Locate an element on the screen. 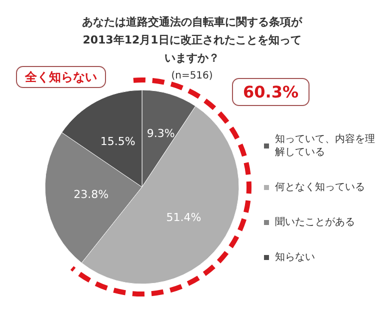 The width and height of the screenshot is (384, 320). data-label: 9.3% is located at coordinates (160, 133).